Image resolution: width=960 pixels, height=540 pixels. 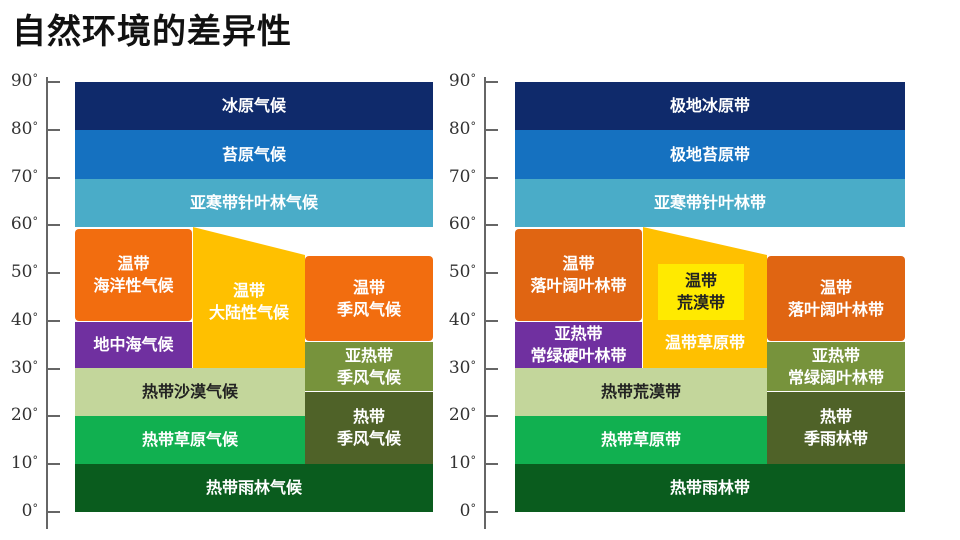 I want to click on zone-label: 温带 大陆性气候, so click(x=248, y=301).